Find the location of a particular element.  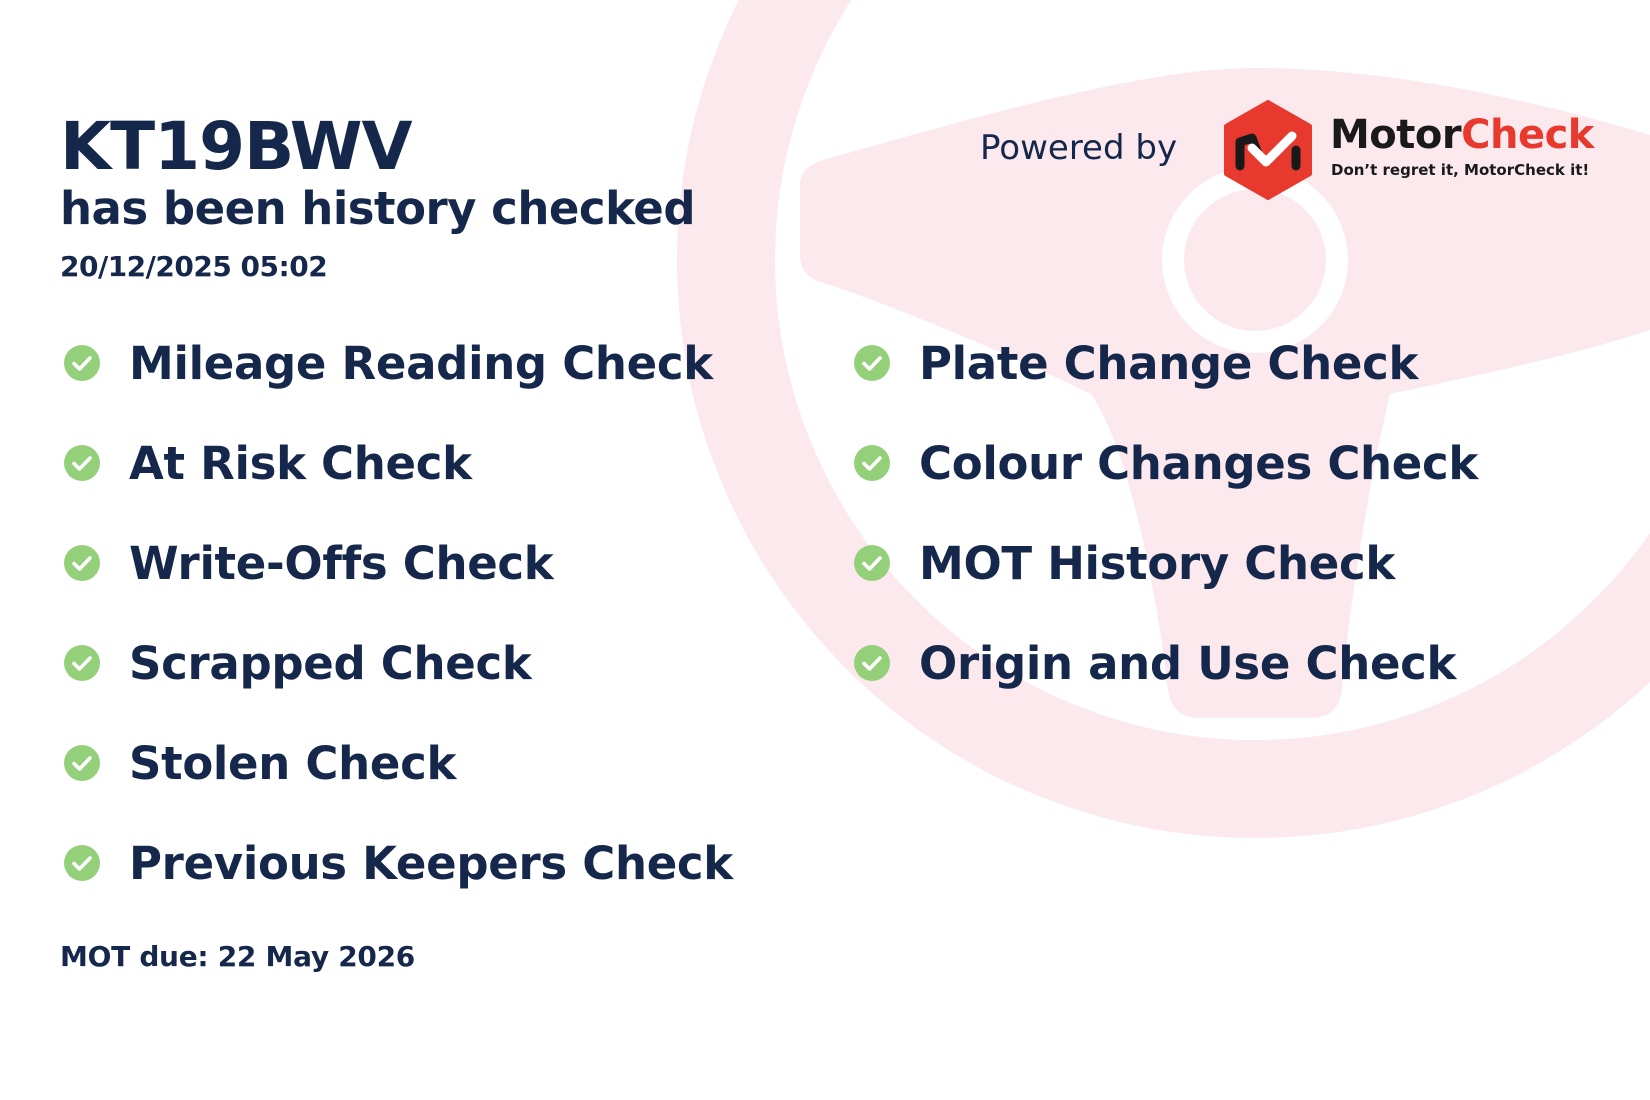

registration-plate: KT19BWV is located at coordinates (236, 146).